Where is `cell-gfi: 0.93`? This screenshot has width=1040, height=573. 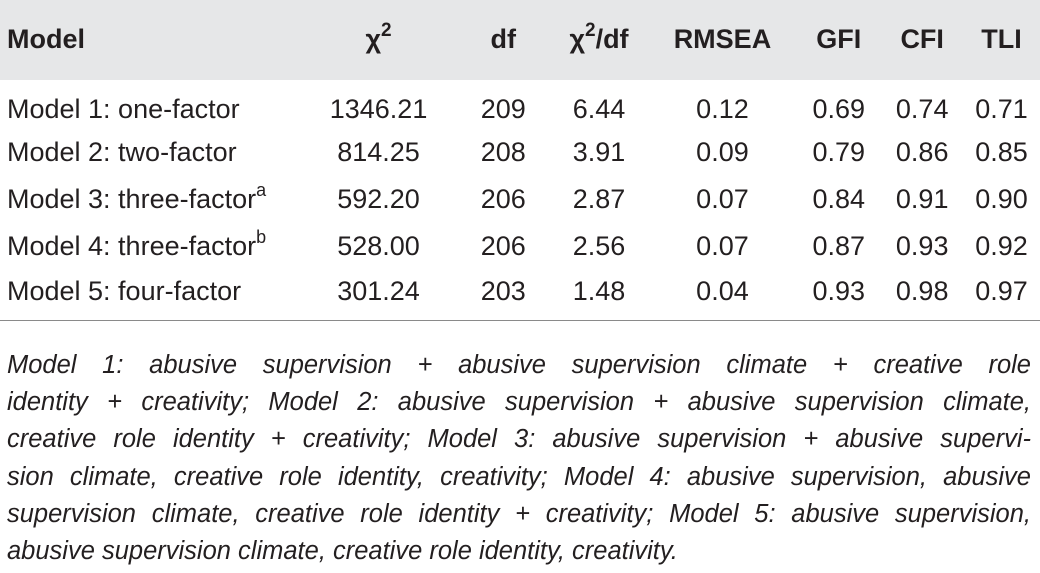 cell-gfi: 0.93 is located at coordinates (839, 295).